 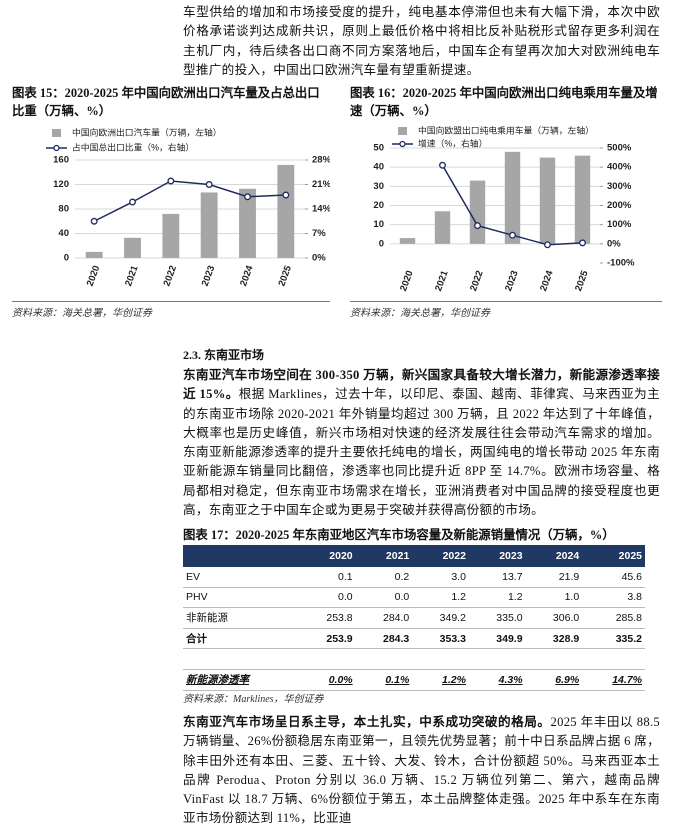 I want to click on x-tick-label: 2022, so click(x=170, y=276).